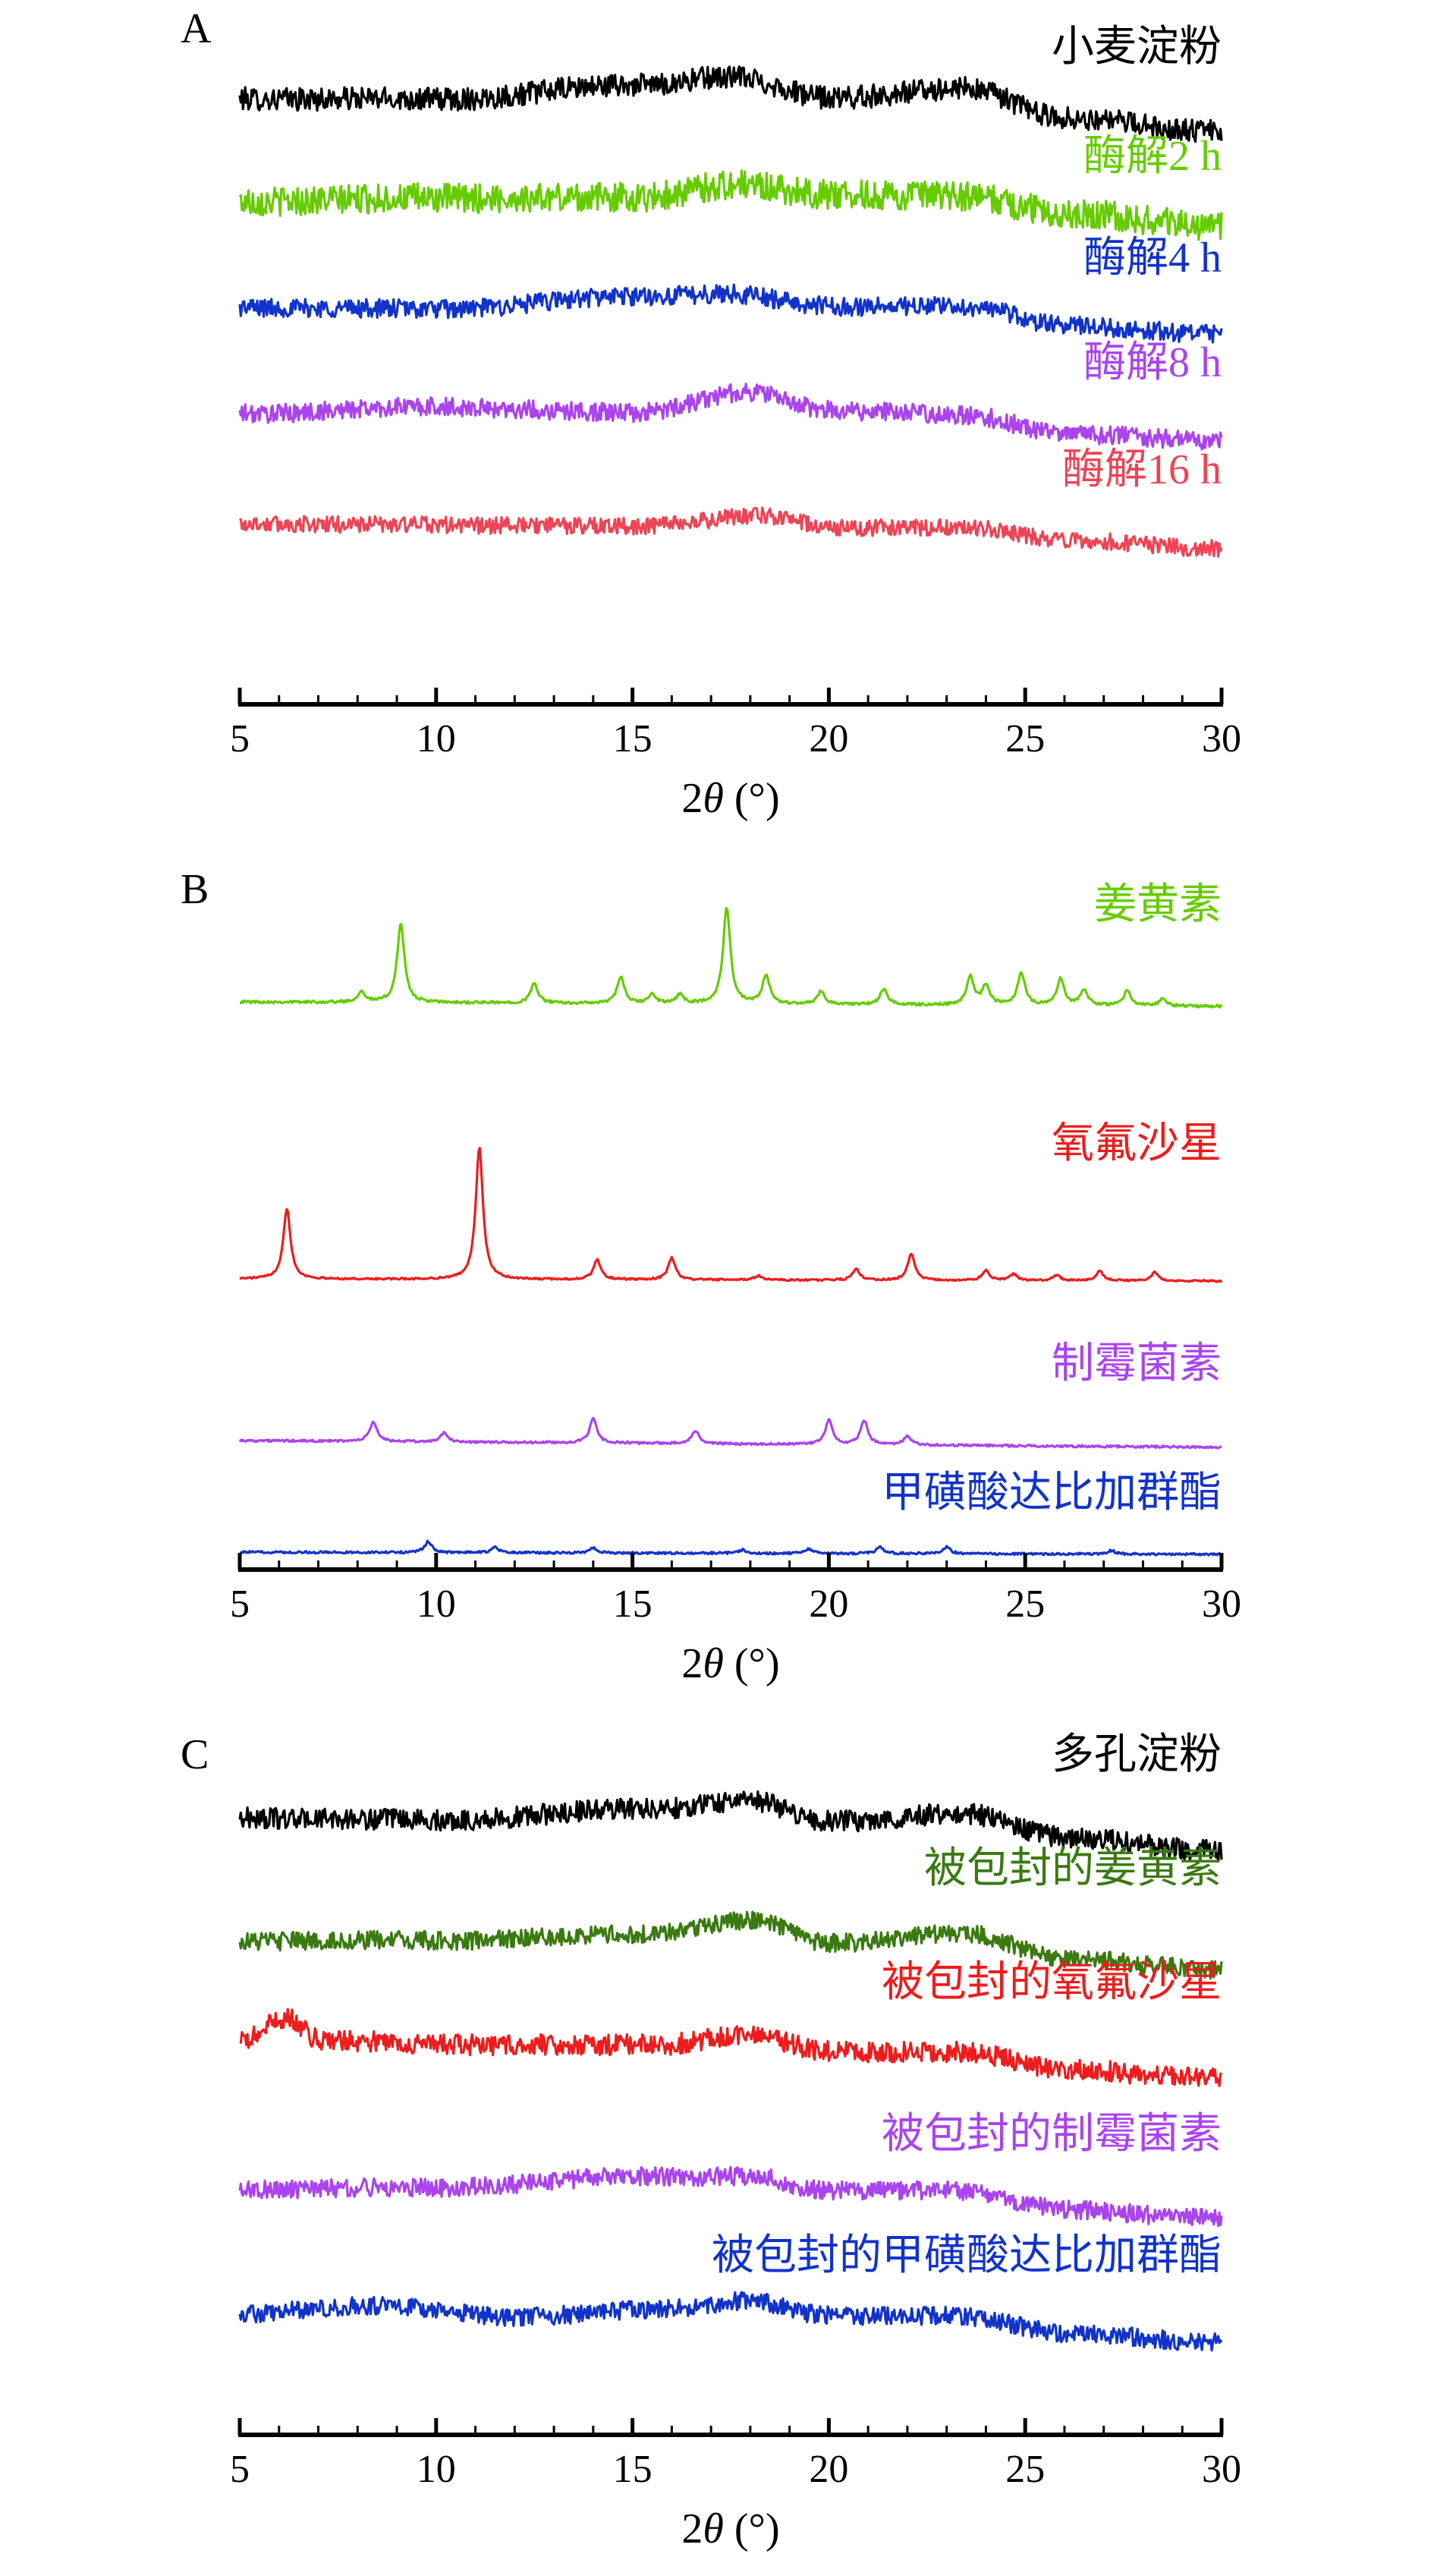  Describe the element at coordinates (1052, 1982) in the screenshot. I see `series-label-c-3: 被包封的氧氟沙星` at that location.